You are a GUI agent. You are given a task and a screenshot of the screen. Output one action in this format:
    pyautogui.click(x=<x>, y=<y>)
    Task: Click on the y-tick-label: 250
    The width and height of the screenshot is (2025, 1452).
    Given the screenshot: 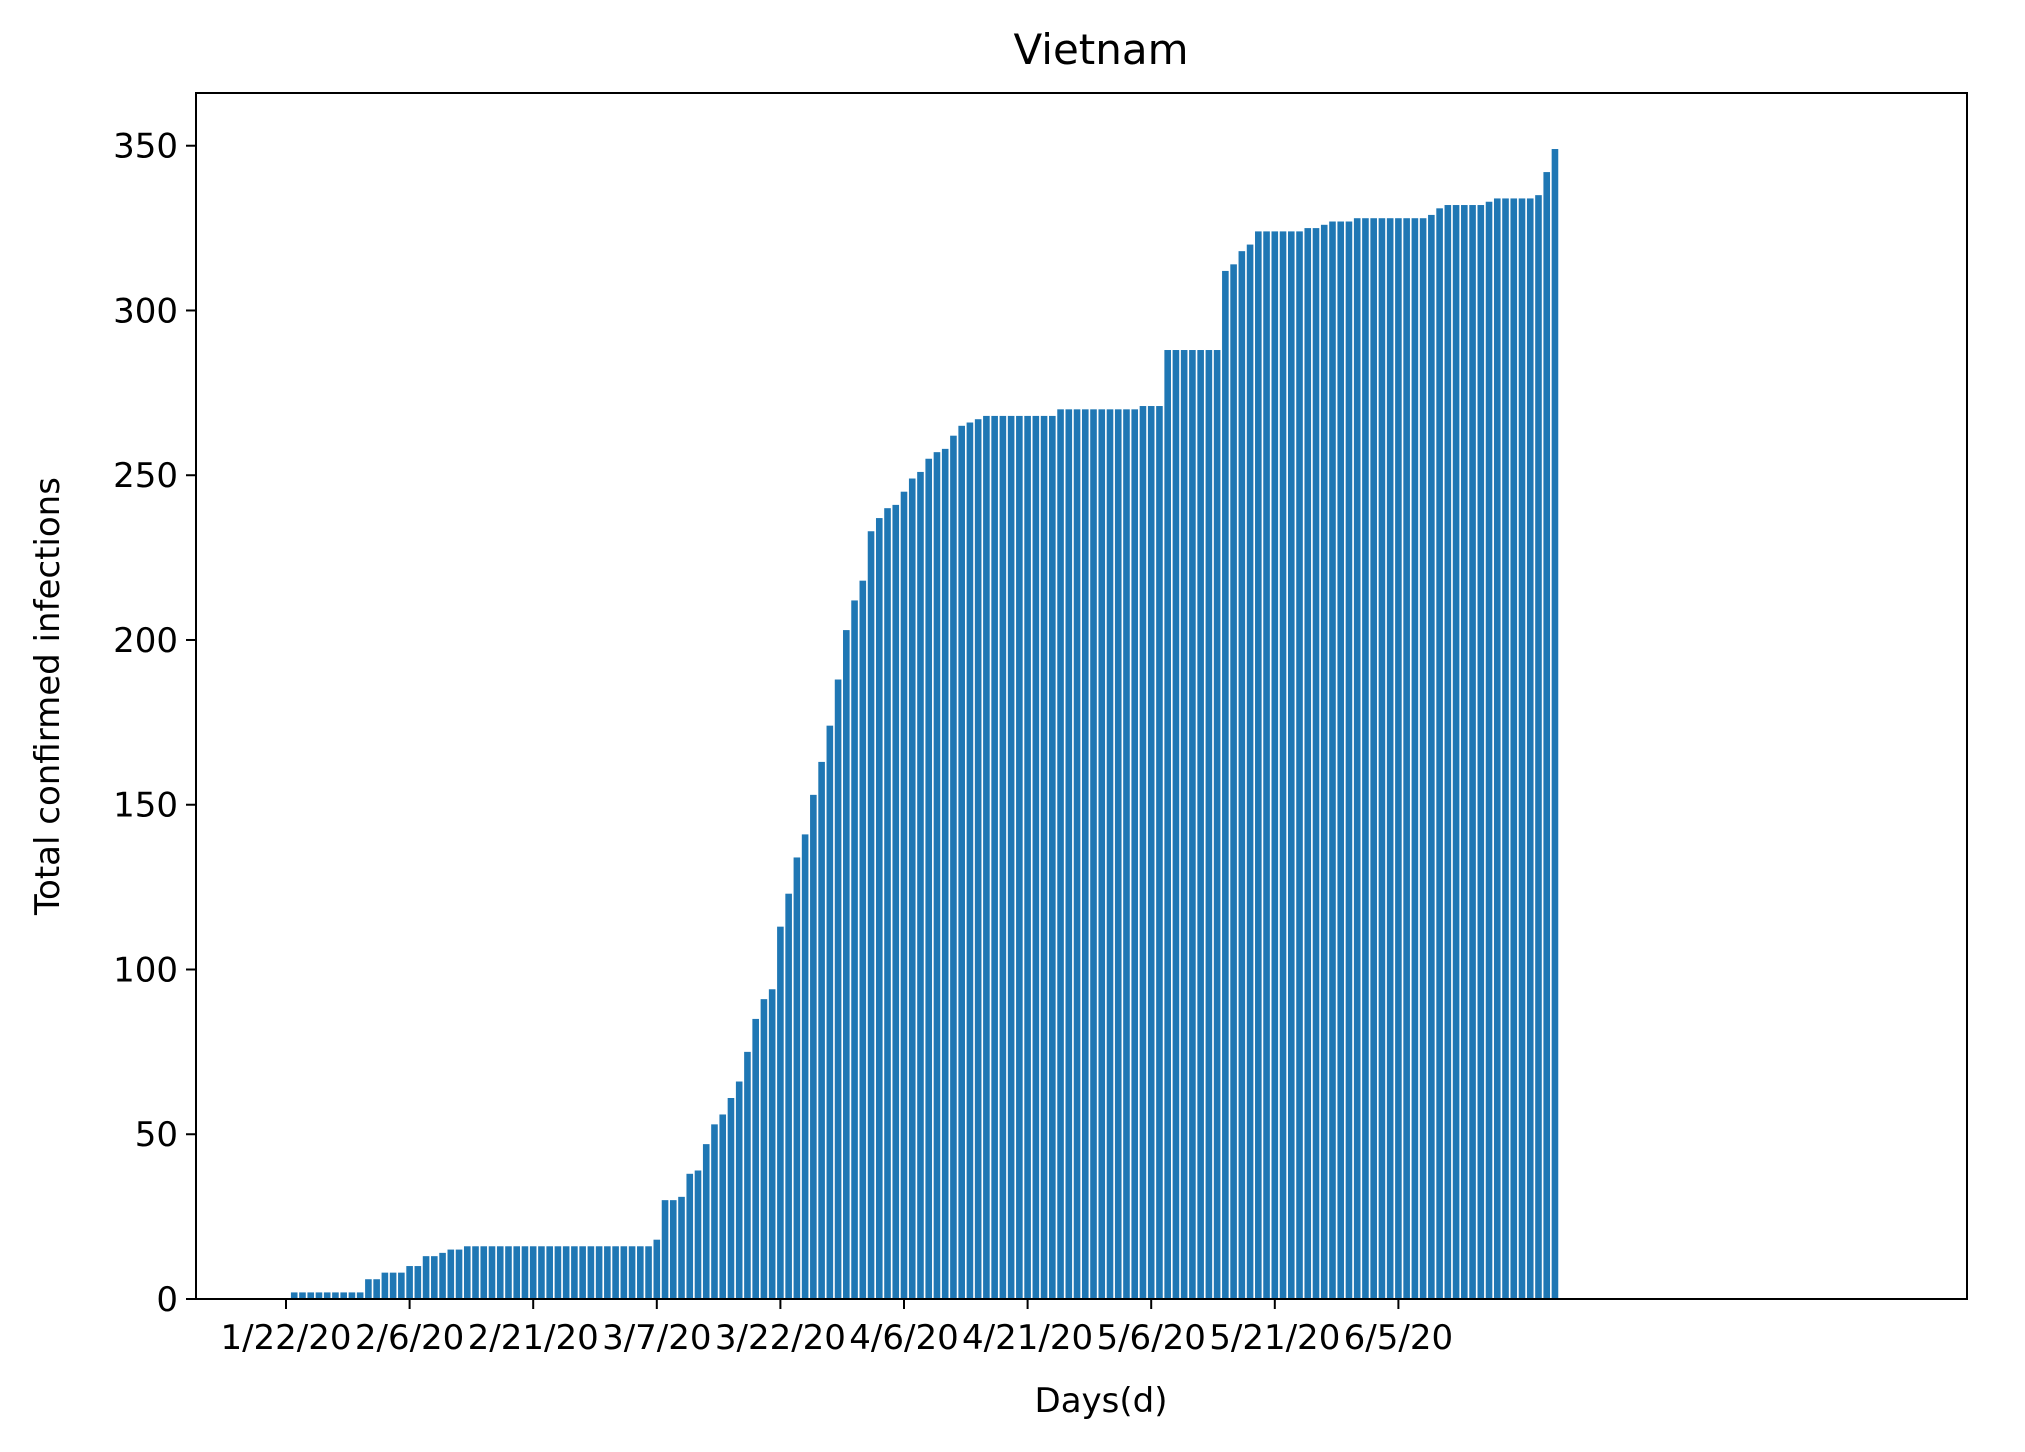 What is the action you would take?
    pyautogui.click(x=145, y=476)
    